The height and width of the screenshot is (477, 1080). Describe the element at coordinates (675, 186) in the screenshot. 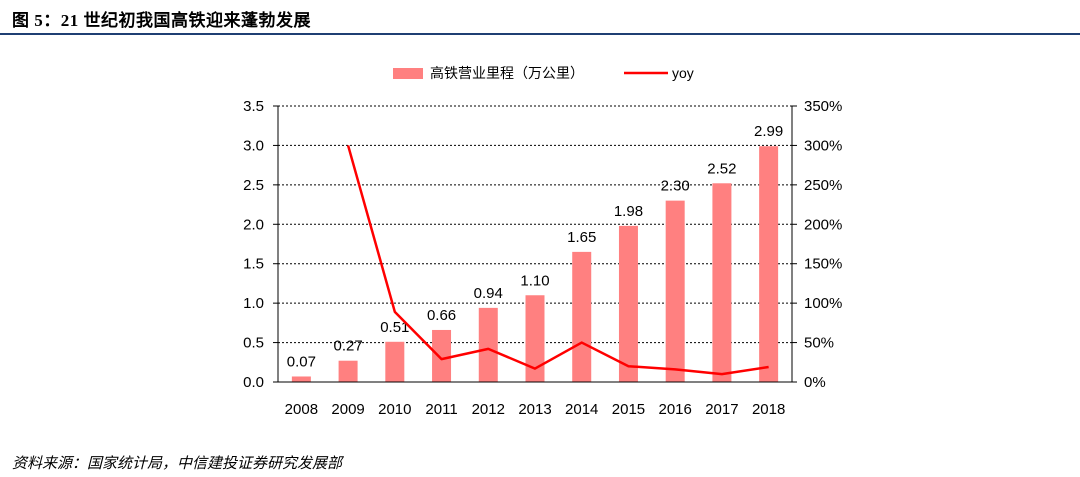

I see `bar-value-label: 2.30` at that location.